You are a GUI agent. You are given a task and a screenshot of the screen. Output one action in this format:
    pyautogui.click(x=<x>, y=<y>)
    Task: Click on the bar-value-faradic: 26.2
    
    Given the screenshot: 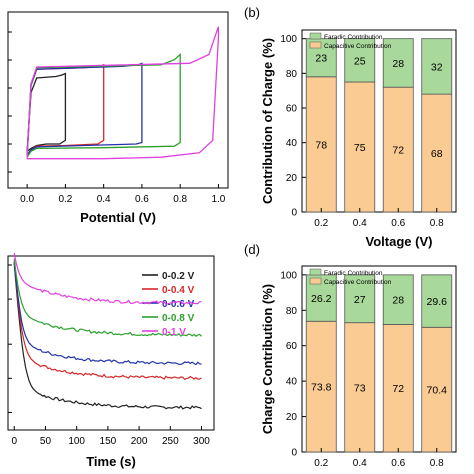 What is the action you would take?
    pyautogui.click(x=321, y=299)
    